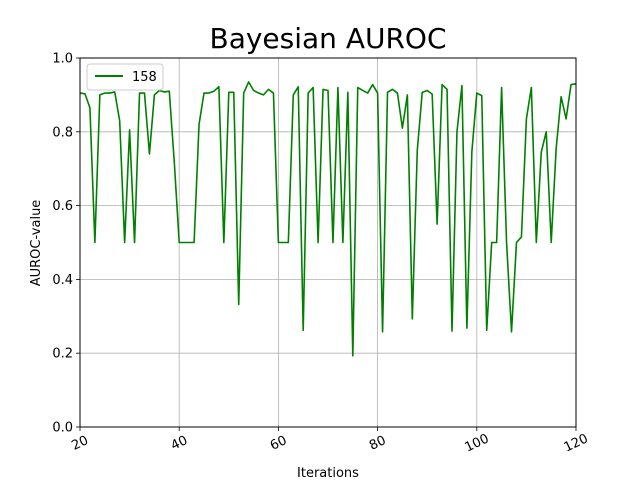  What do you see at coordinates (66, 244) in the screenshot?
I see `y-axis: 0.0 0.2 0.4 0.6 0.8 1.0` at bounding box center [66, 244].